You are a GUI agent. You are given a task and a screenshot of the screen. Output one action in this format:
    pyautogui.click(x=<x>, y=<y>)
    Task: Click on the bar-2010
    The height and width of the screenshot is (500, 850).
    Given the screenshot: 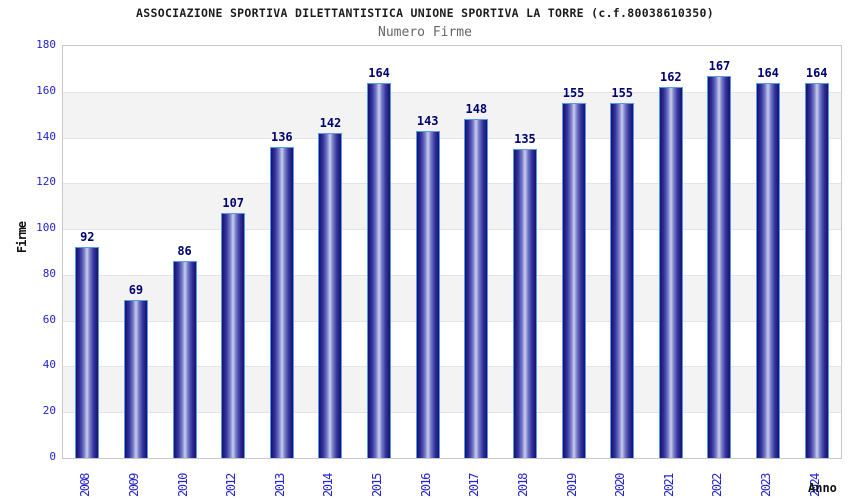 What is the action you would take?
    pyautogui.click(x=184, y=359)
    